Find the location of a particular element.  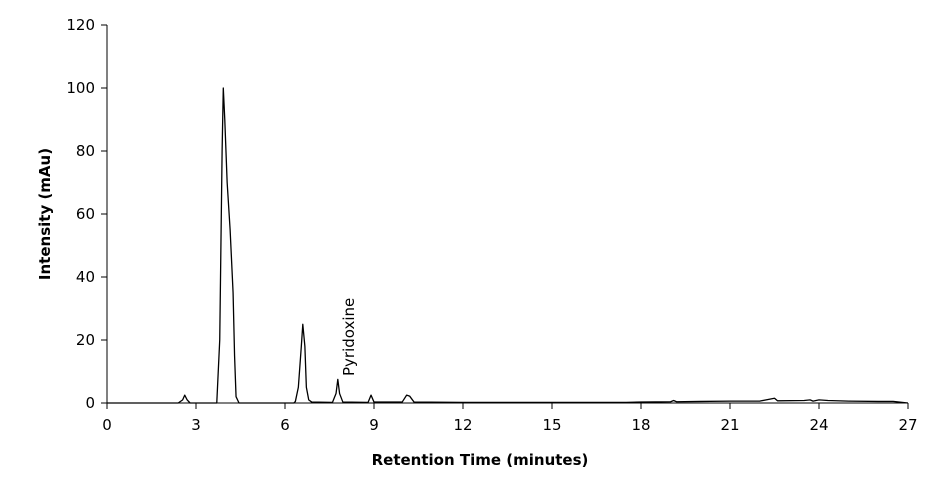

x-axis-label: Retention Time (minutes) is located at coordinates (480, 460).